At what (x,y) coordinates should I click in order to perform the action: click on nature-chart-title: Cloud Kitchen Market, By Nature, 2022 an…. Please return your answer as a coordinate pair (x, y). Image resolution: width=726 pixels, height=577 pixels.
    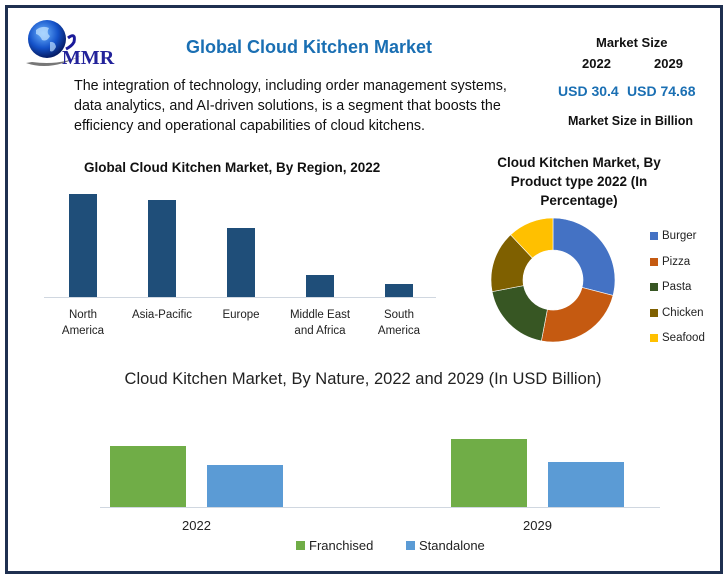
    Looking at the image, I should click on (363, 379).